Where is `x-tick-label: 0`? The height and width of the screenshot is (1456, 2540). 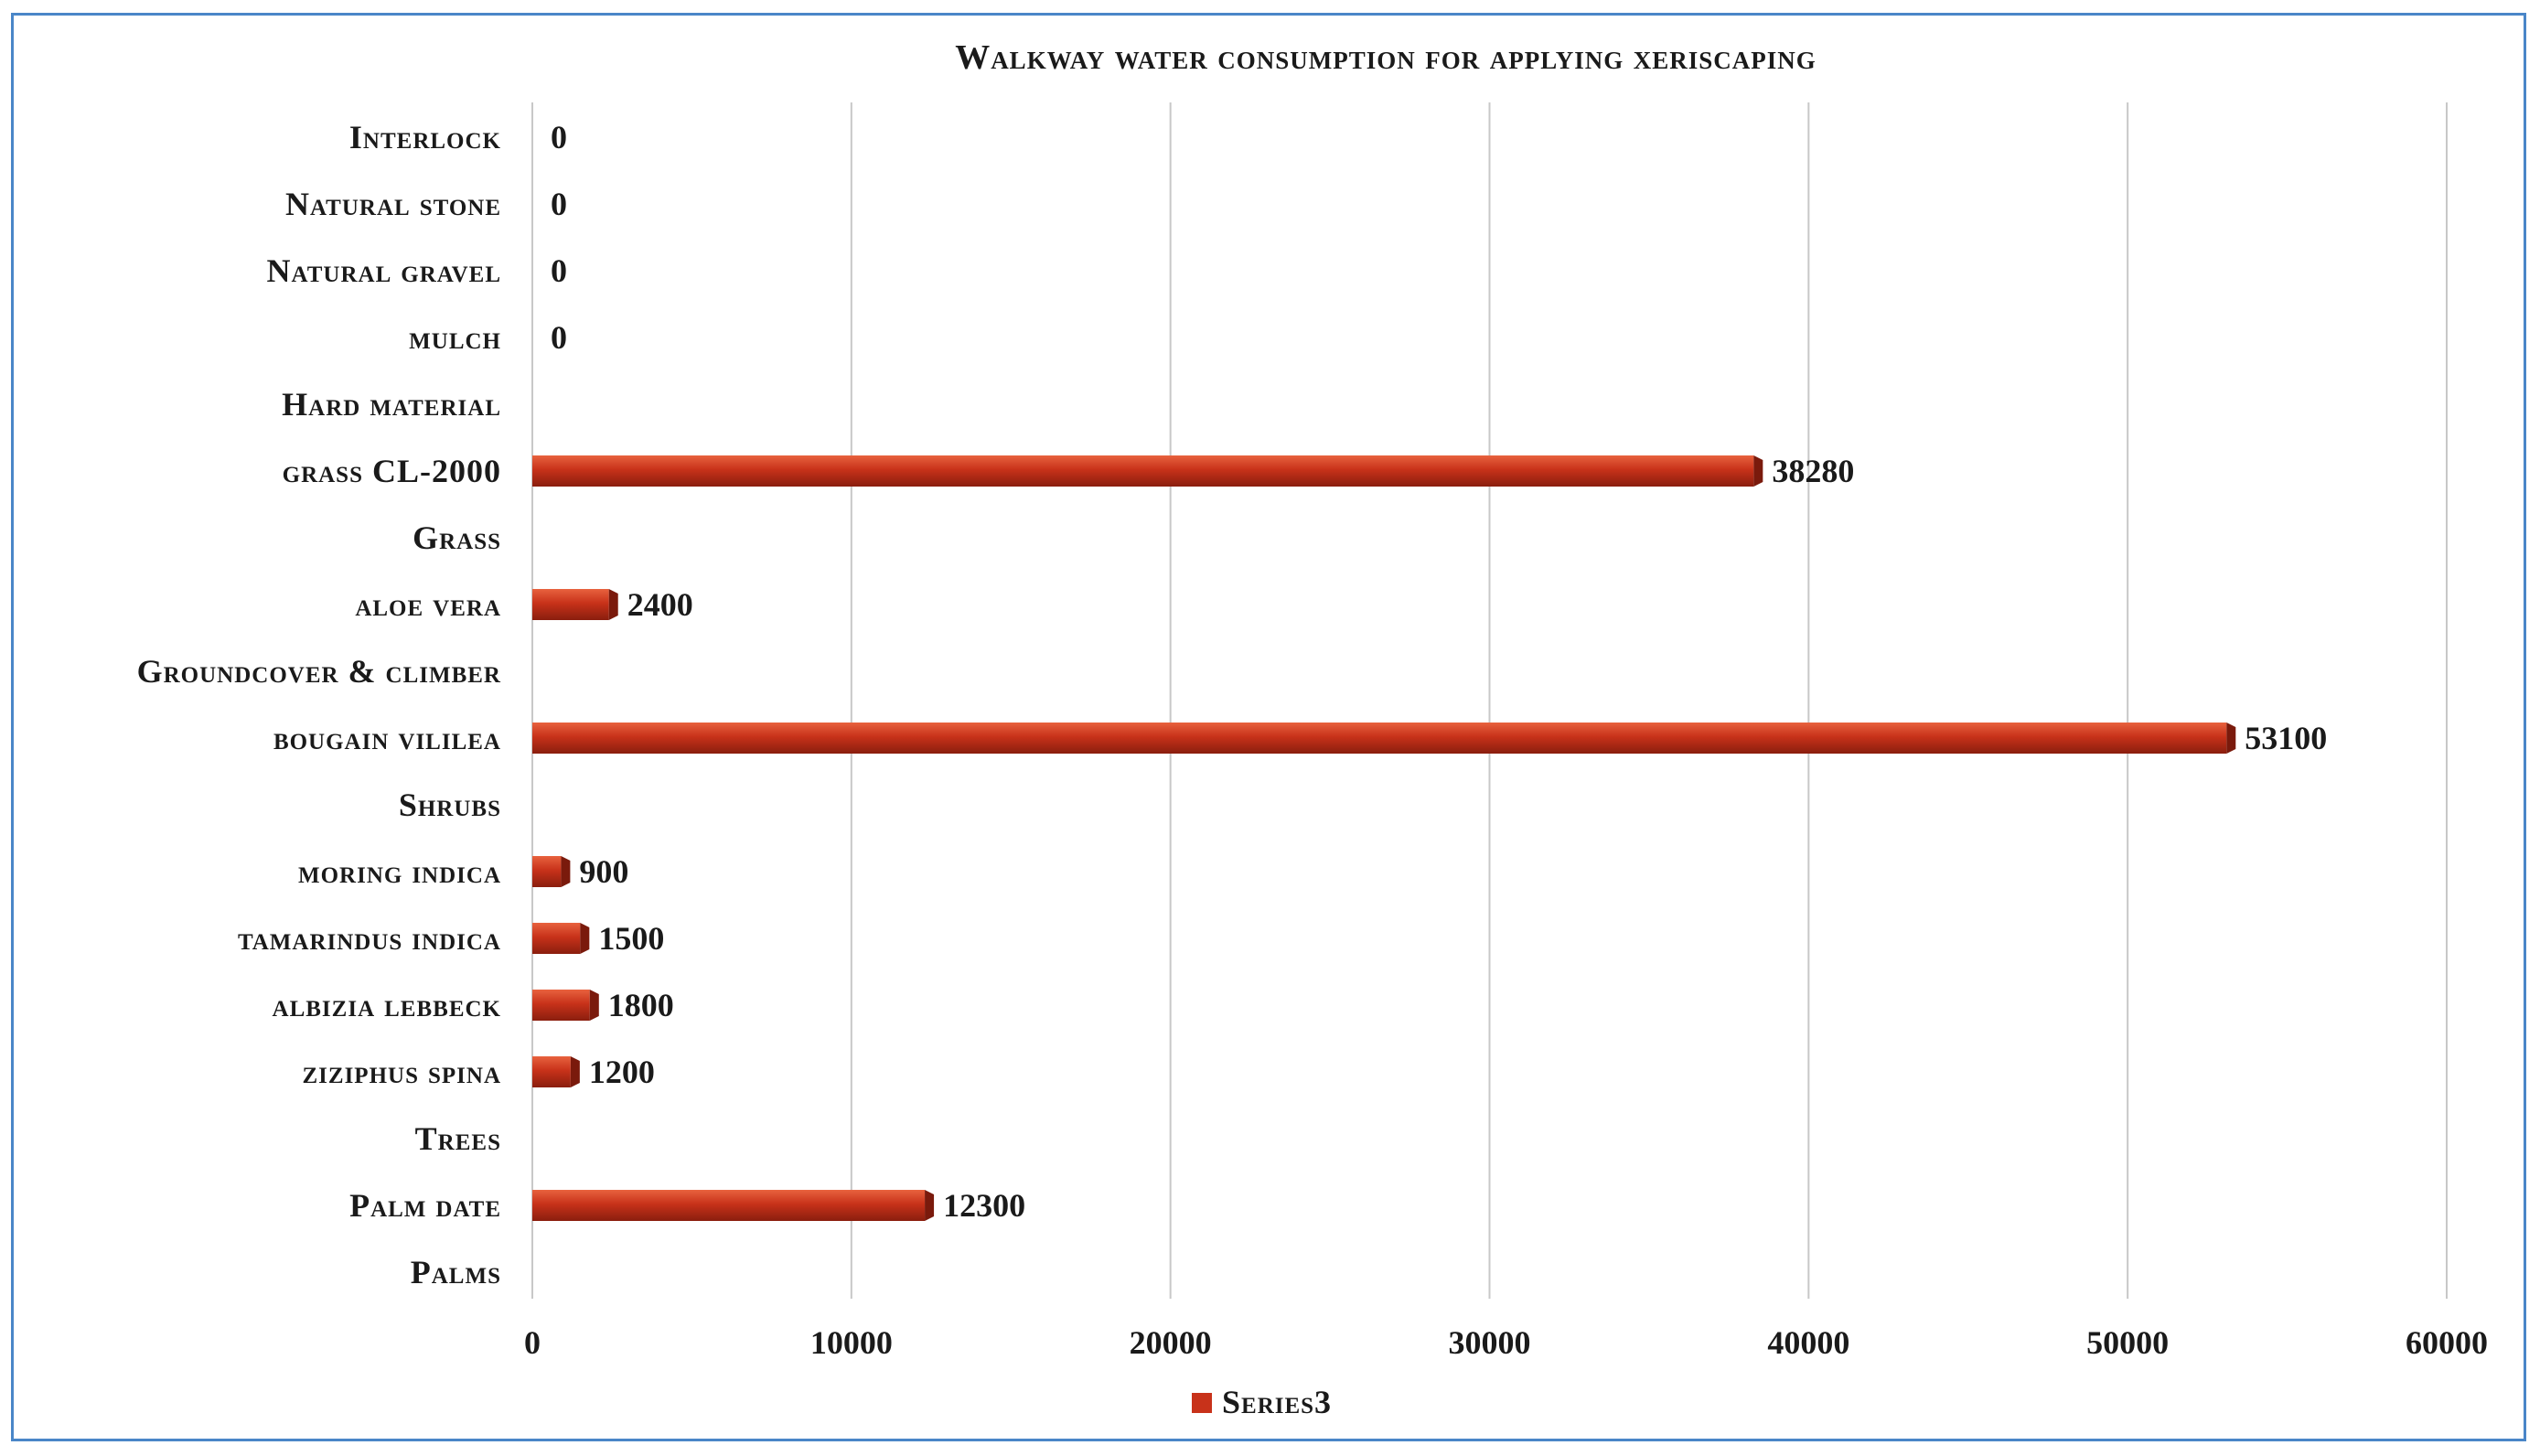
x-tick-label: 0 is located at coordinates (532, 1342).